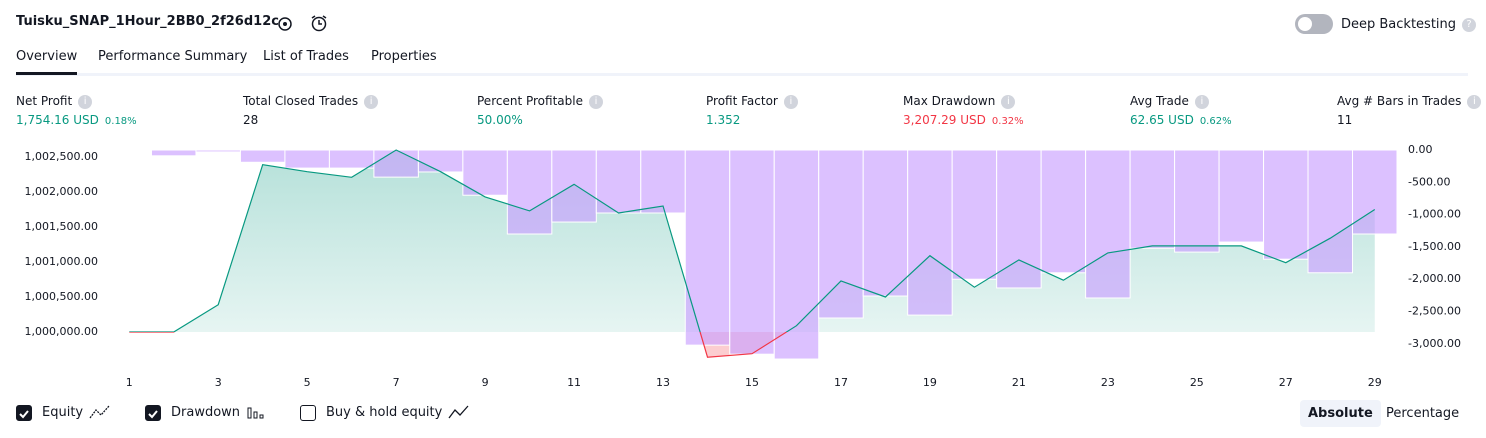  What do you see at coordinates (147, 21) in the screenshot?
I see `strategy-title: Tuisku_SNAP_1Hour_2BB0_2f26d12c` at bounding box center [147, 21].